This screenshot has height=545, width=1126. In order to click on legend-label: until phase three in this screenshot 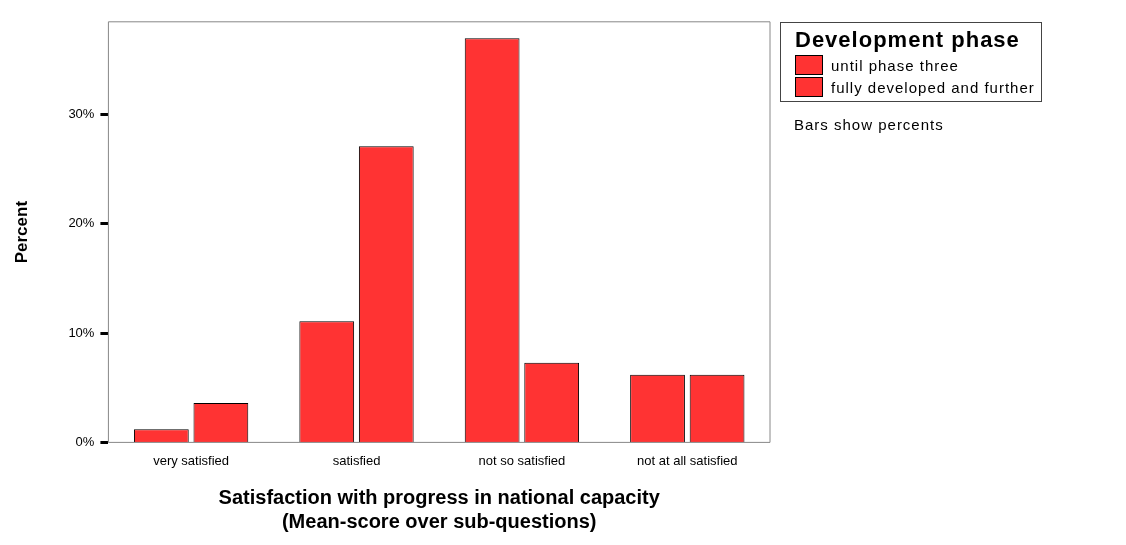, I will do `click(895, 65)`.